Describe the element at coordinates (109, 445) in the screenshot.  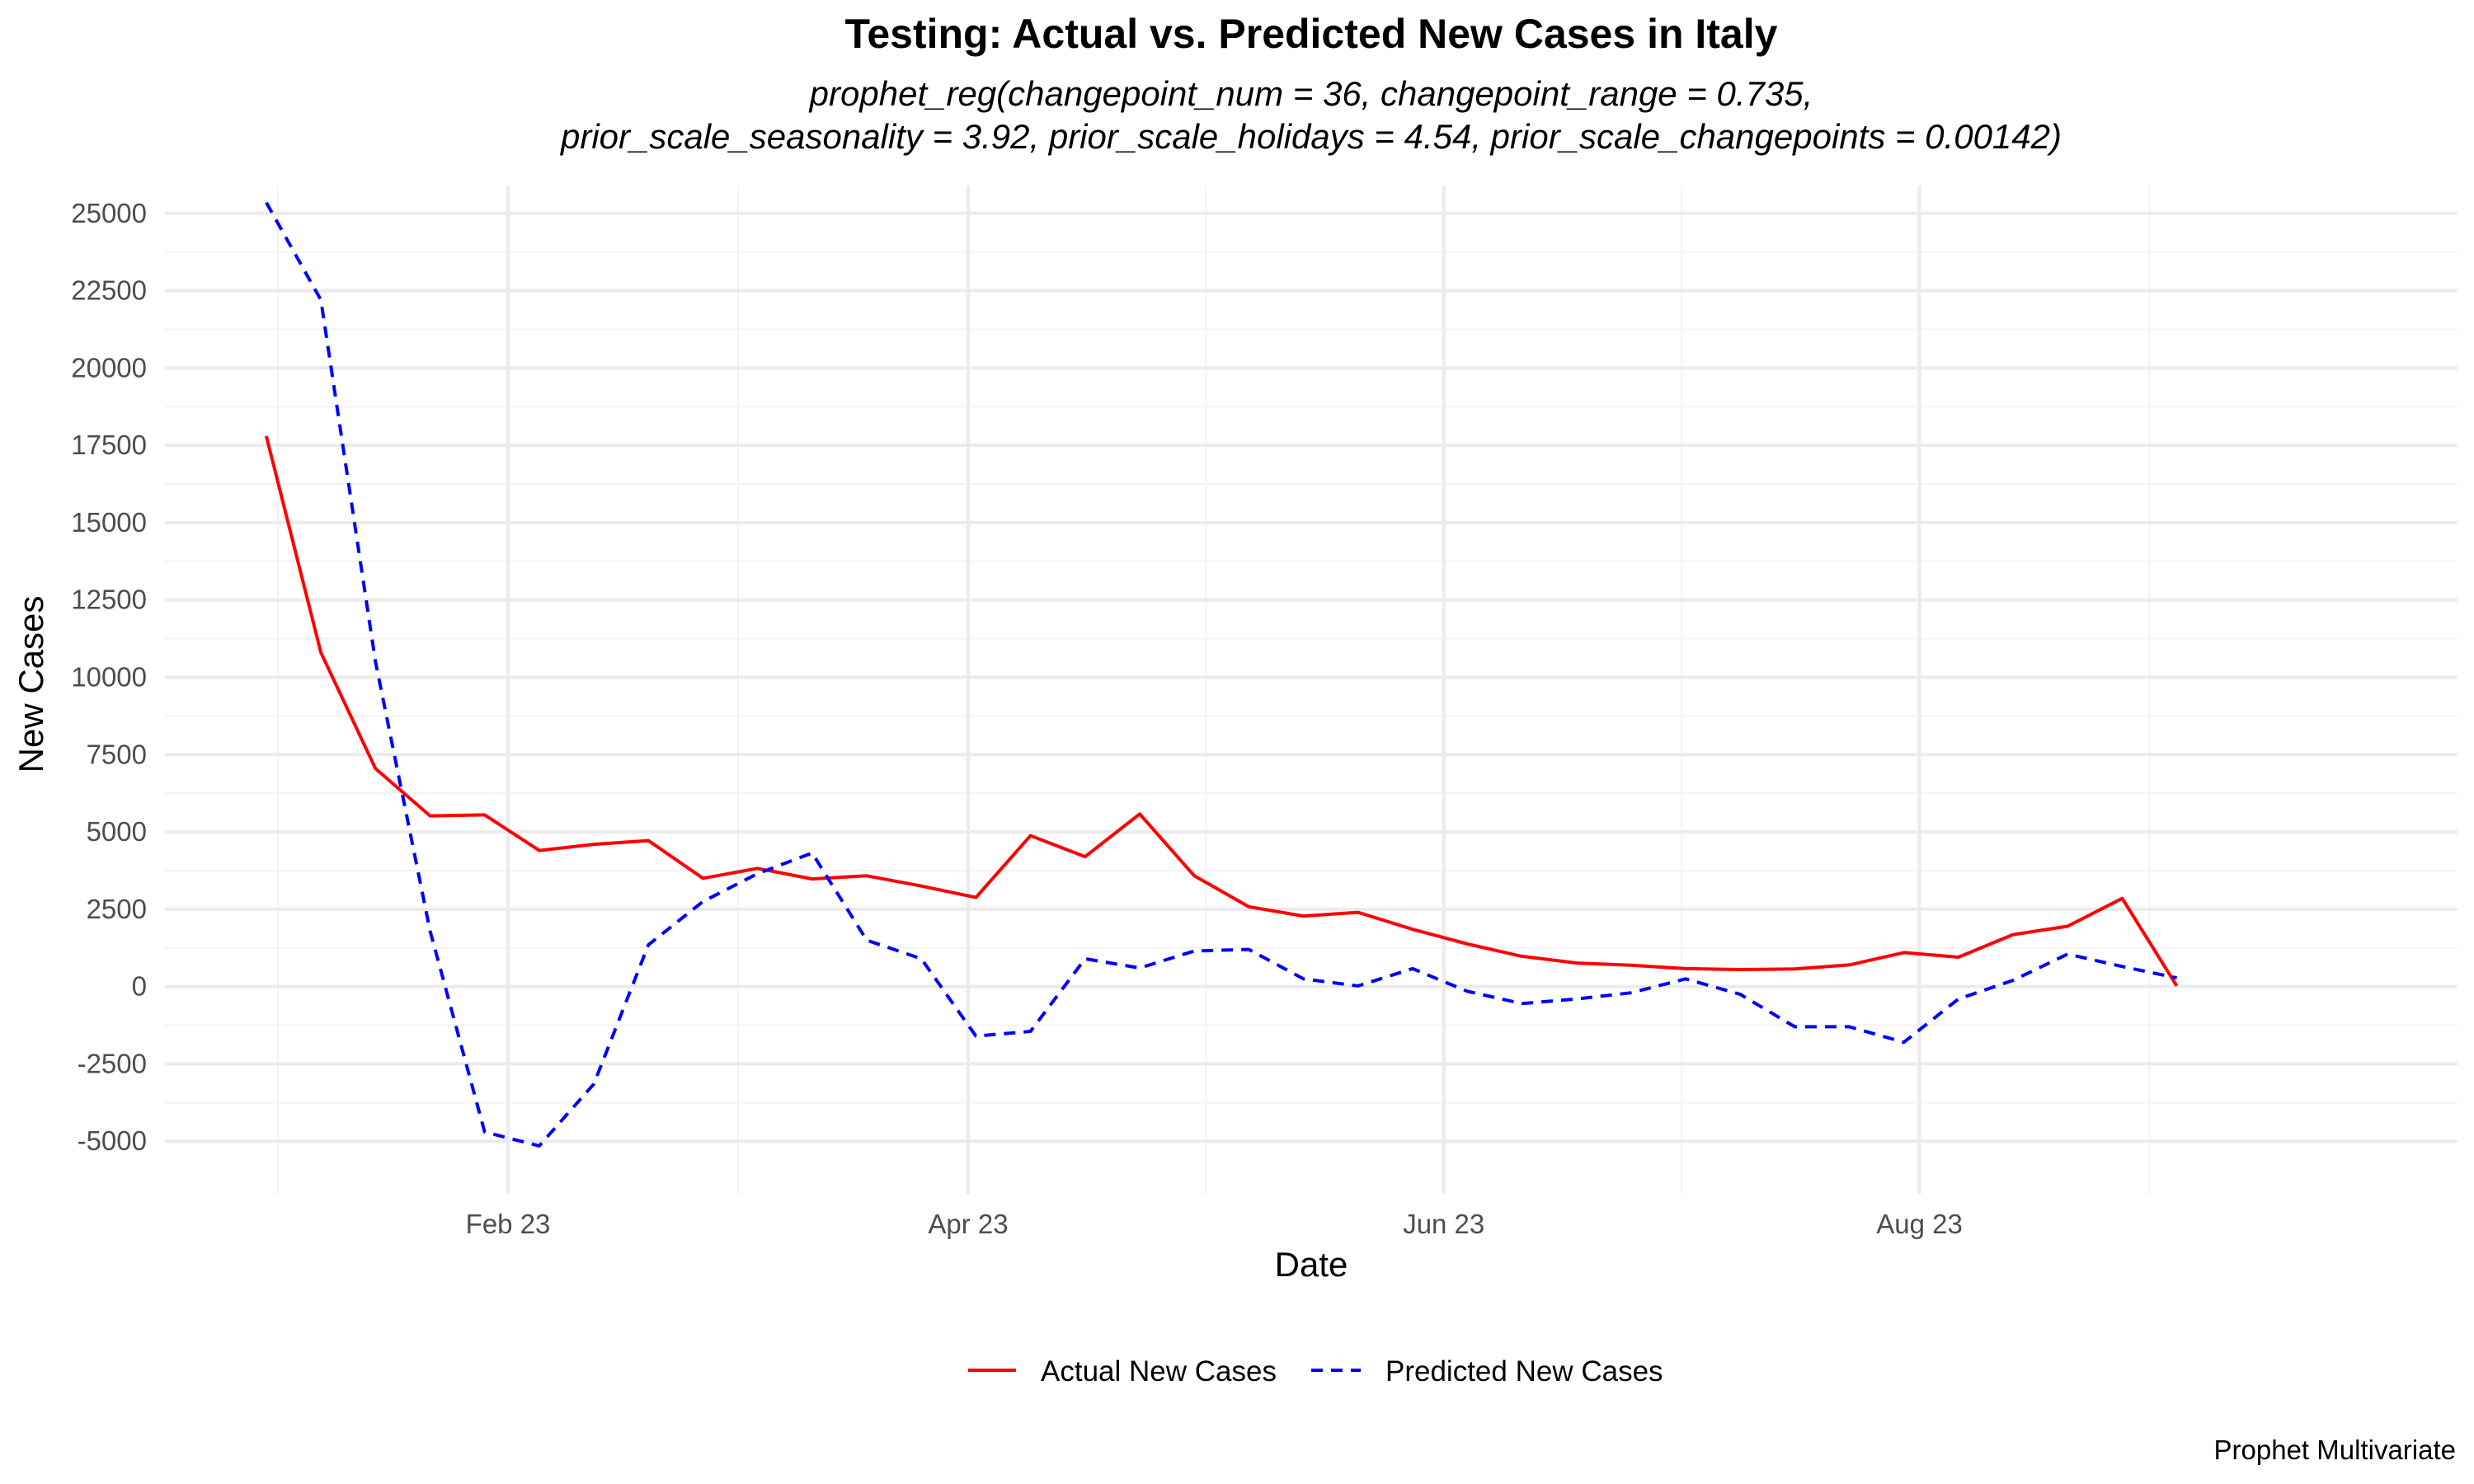
I see `y-tick-label: 17500` at that location.